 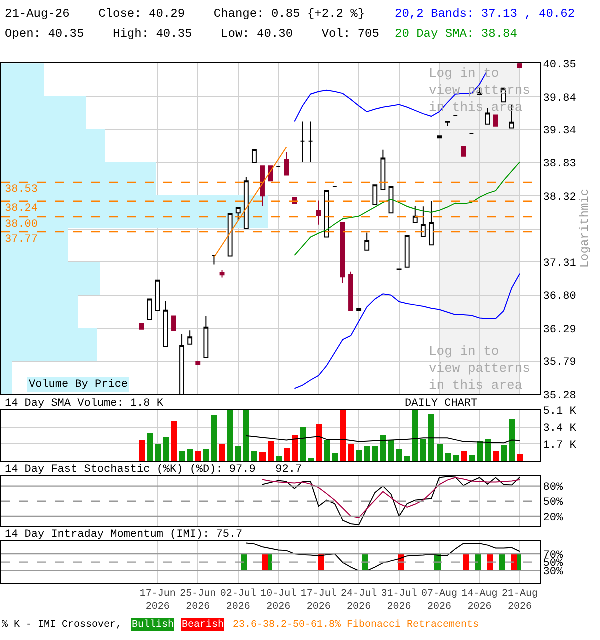 I want to click on ref-line-label: 38.00, so click(x=21, y=225).